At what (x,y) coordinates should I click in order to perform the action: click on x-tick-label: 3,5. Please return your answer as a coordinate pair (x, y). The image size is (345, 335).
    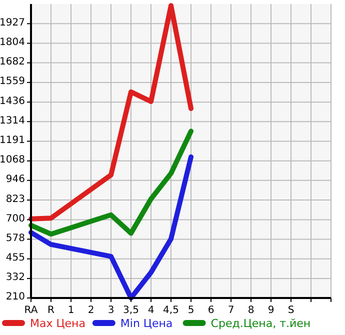
    Looking at the image, I should click on (131, 310).